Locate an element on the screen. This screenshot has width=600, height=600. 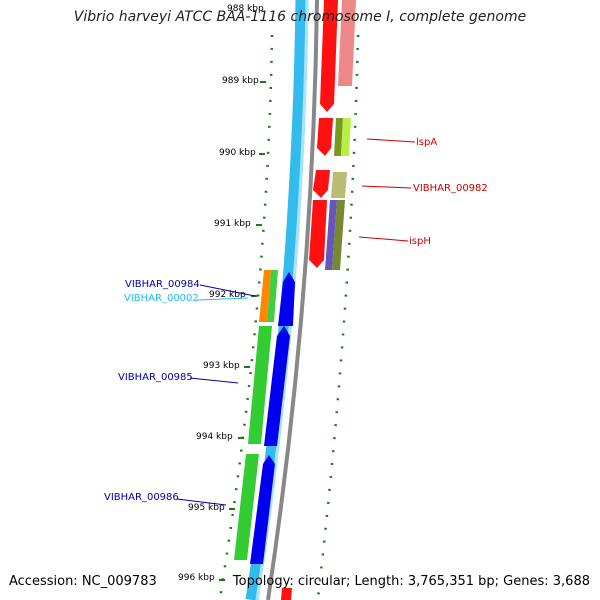
gene-arrow-bottom-red is located at coordinates (286, 594).